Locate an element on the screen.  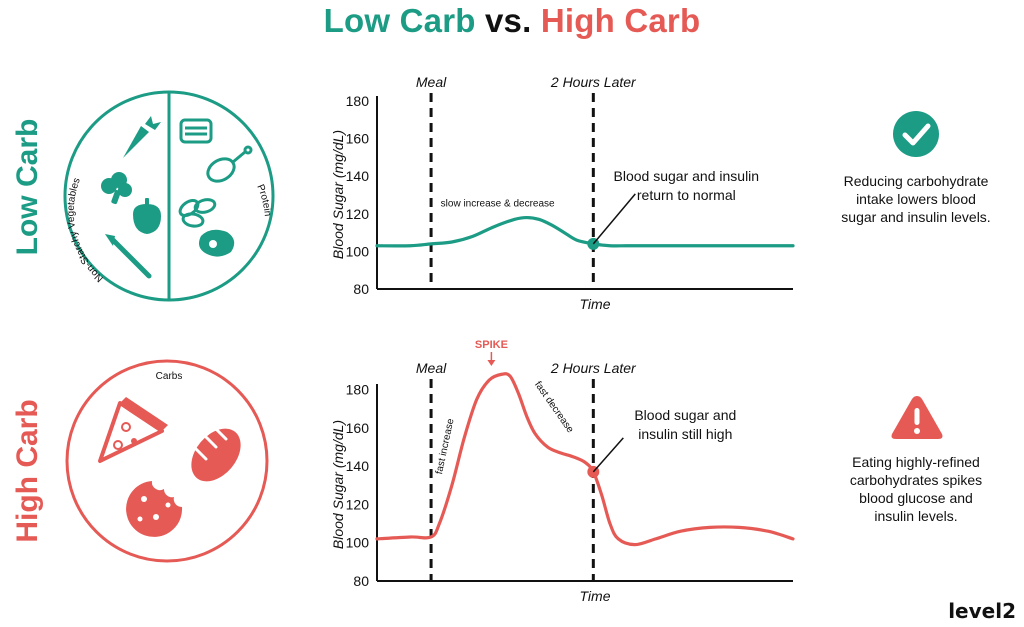
plate-label-protein: Protein is located at coordinates (263, 200).